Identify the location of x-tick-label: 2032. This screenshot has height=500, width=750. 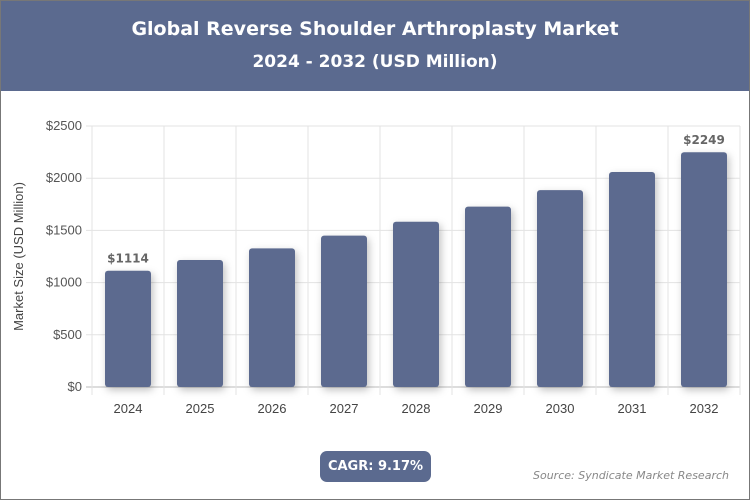
(704, 408).